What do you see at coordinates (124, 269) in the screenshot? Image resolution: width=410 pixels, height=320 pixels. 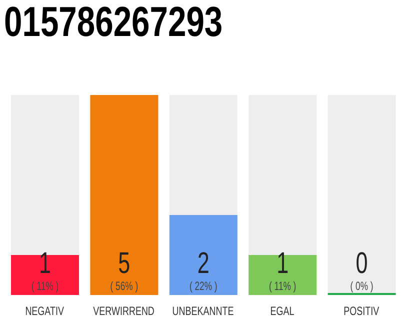 I see `data-label: 5 ( 56% )` at bounding box center [124, 269].